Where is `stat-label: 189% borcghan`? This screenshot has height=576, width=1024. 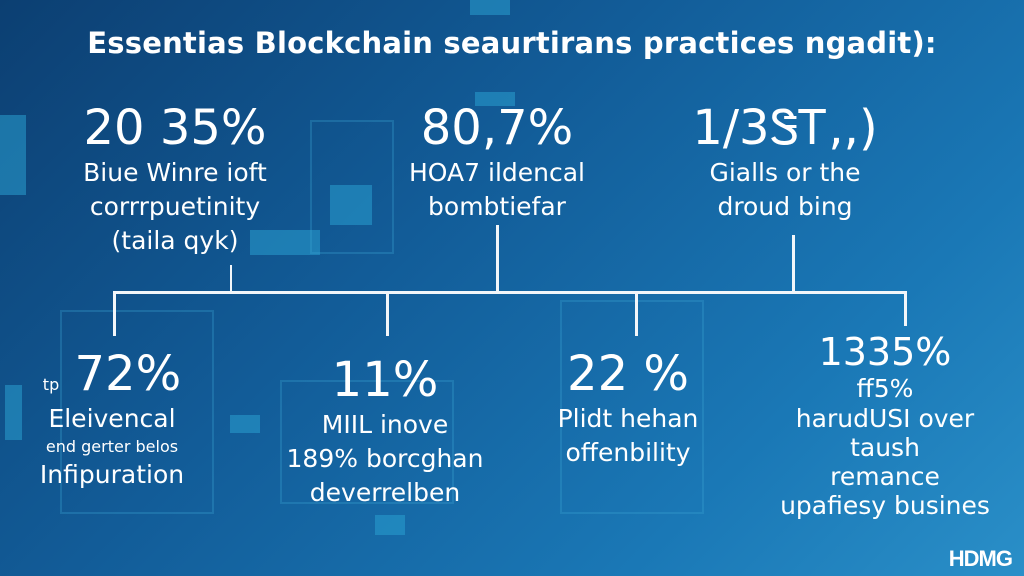
stat-label: 189% borcghan is located at coordinates (385, 458).